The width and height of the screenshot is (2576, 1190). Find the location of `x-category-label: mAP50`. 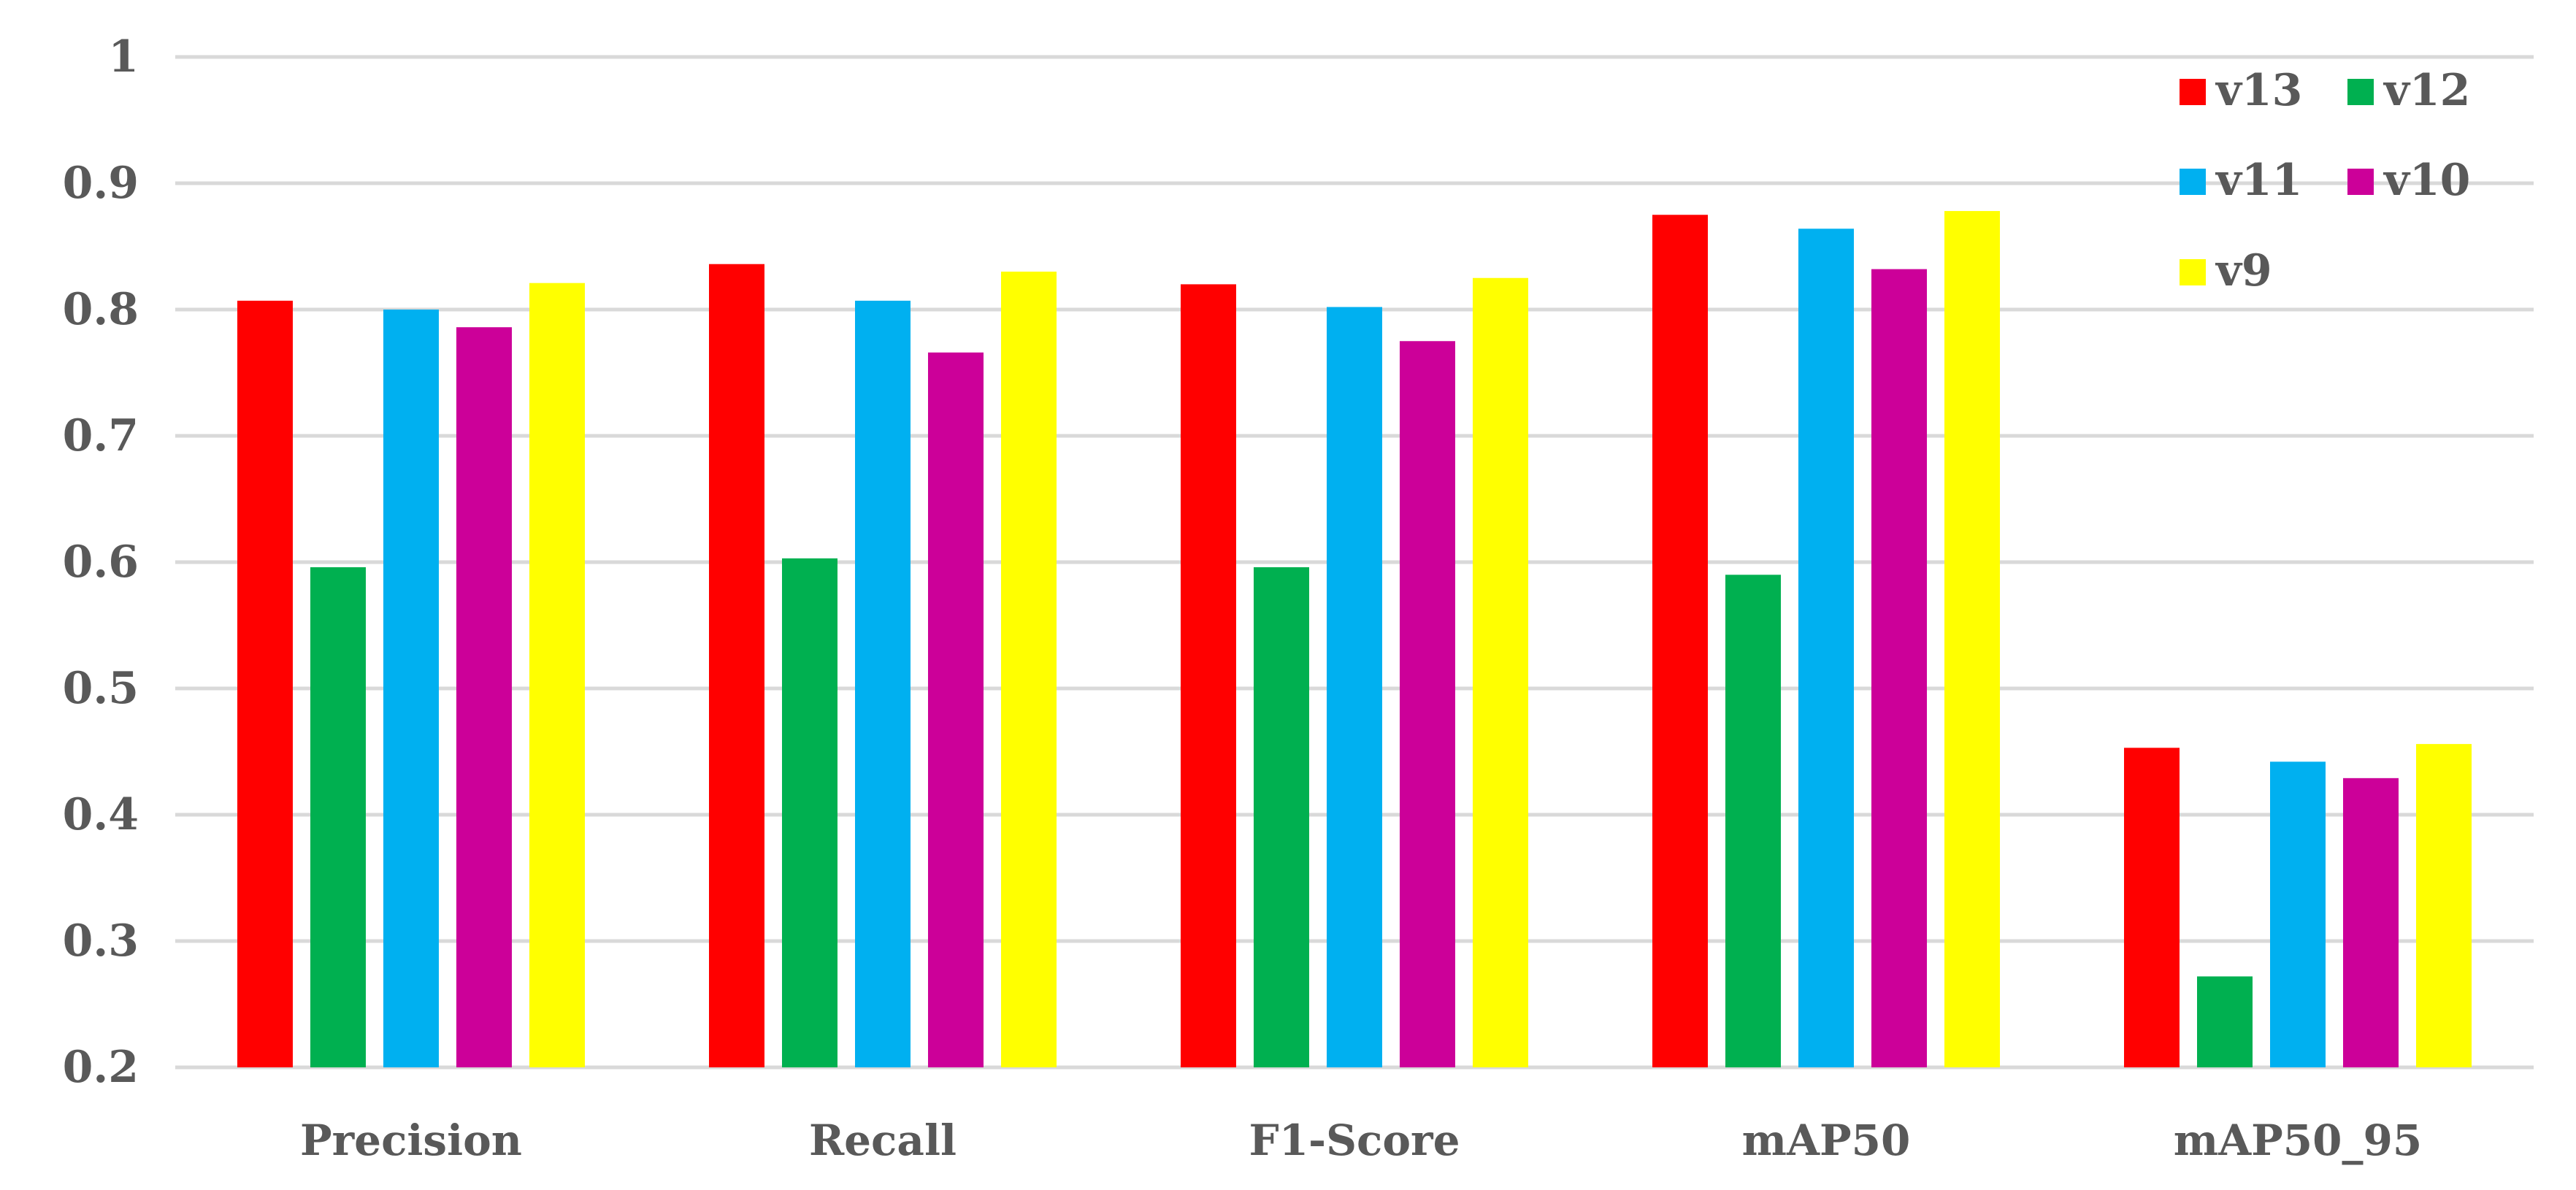

x-category-label: mAP50 is located at coordinates (1826, 1140).